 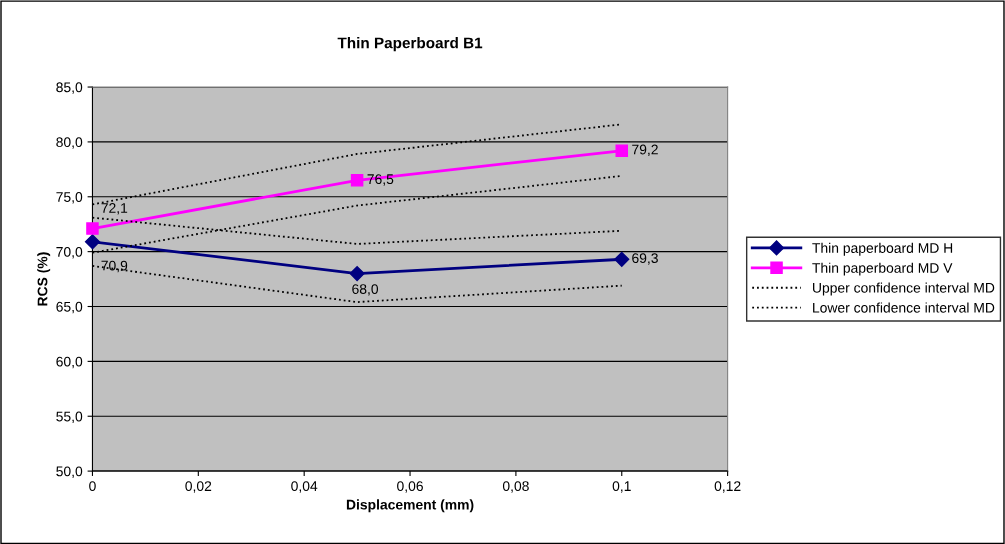 I want to click on y-tick-label: 60,0, so click(x=69, y=362).